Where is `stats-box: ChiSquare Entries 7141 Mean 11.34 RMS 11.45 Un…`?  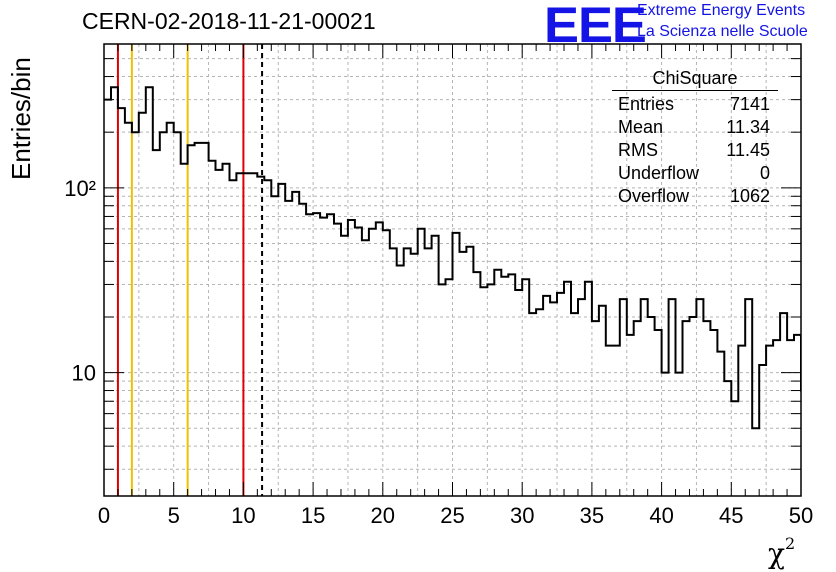 stats-box: ChiSquare Entries 7141 Mean 11.34 RMS 11.45 Un… is located at coordinates (695, 138).